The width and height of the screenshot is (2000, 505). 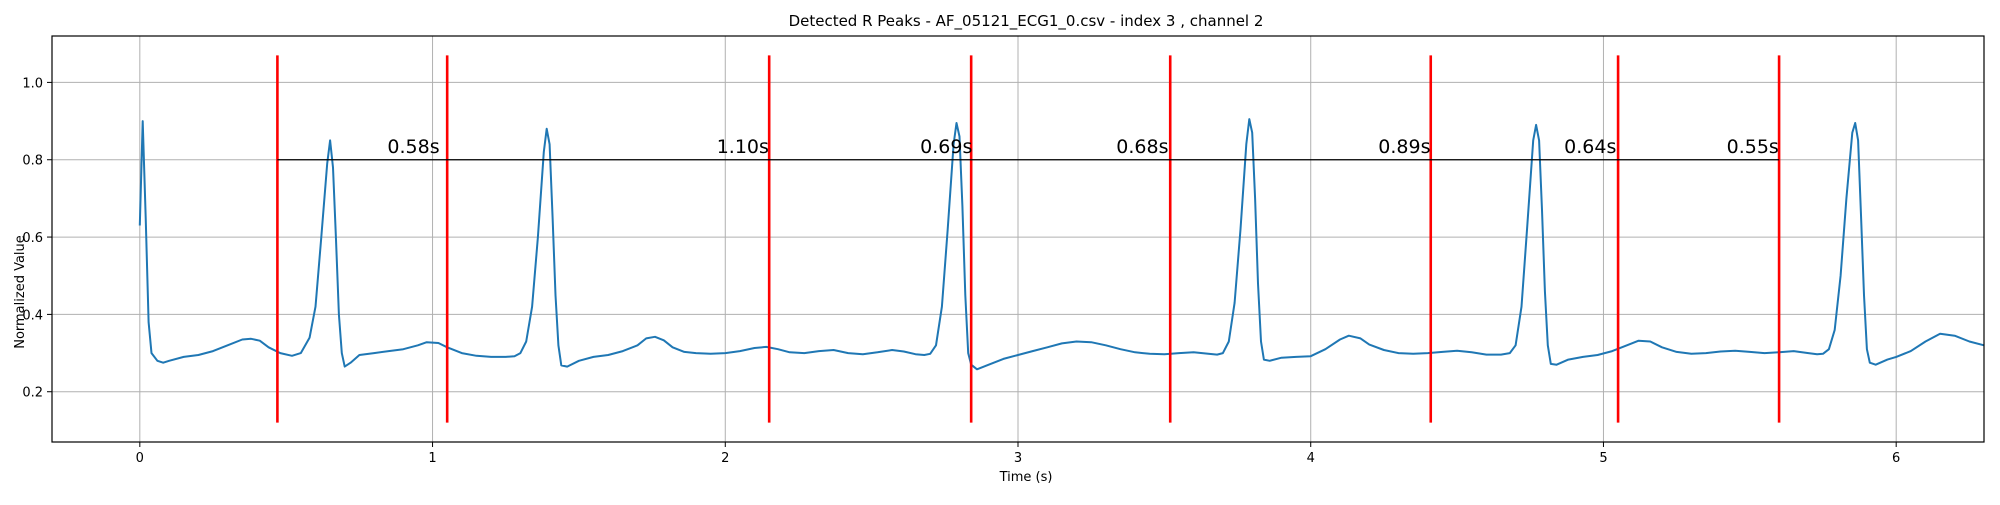 What do you see at coordinates (1404, 147) in the screenshot?
I see `rr-interval-label: 0.89s` at bounding box center [1404, 147].